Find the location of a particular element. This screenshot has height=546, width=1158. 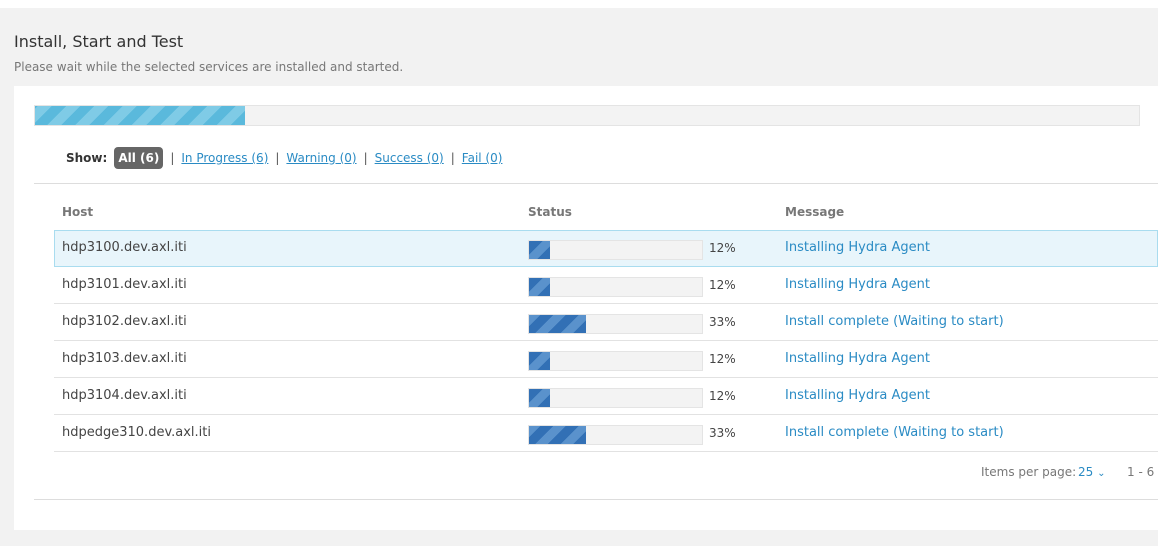

filter-link: Warning (0) is located at coordinates (321, 158).